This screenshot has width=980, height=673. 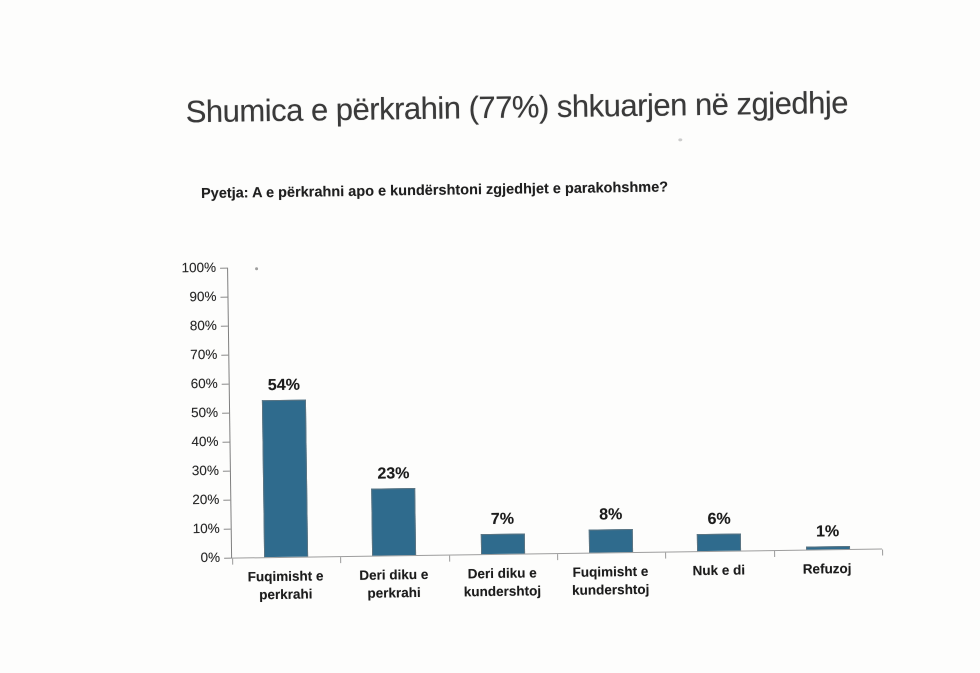 What do you see at coordinates (203, 296) in the screenshot?
I see `y-tick-label: 90%` at bounding box center [203, 296].